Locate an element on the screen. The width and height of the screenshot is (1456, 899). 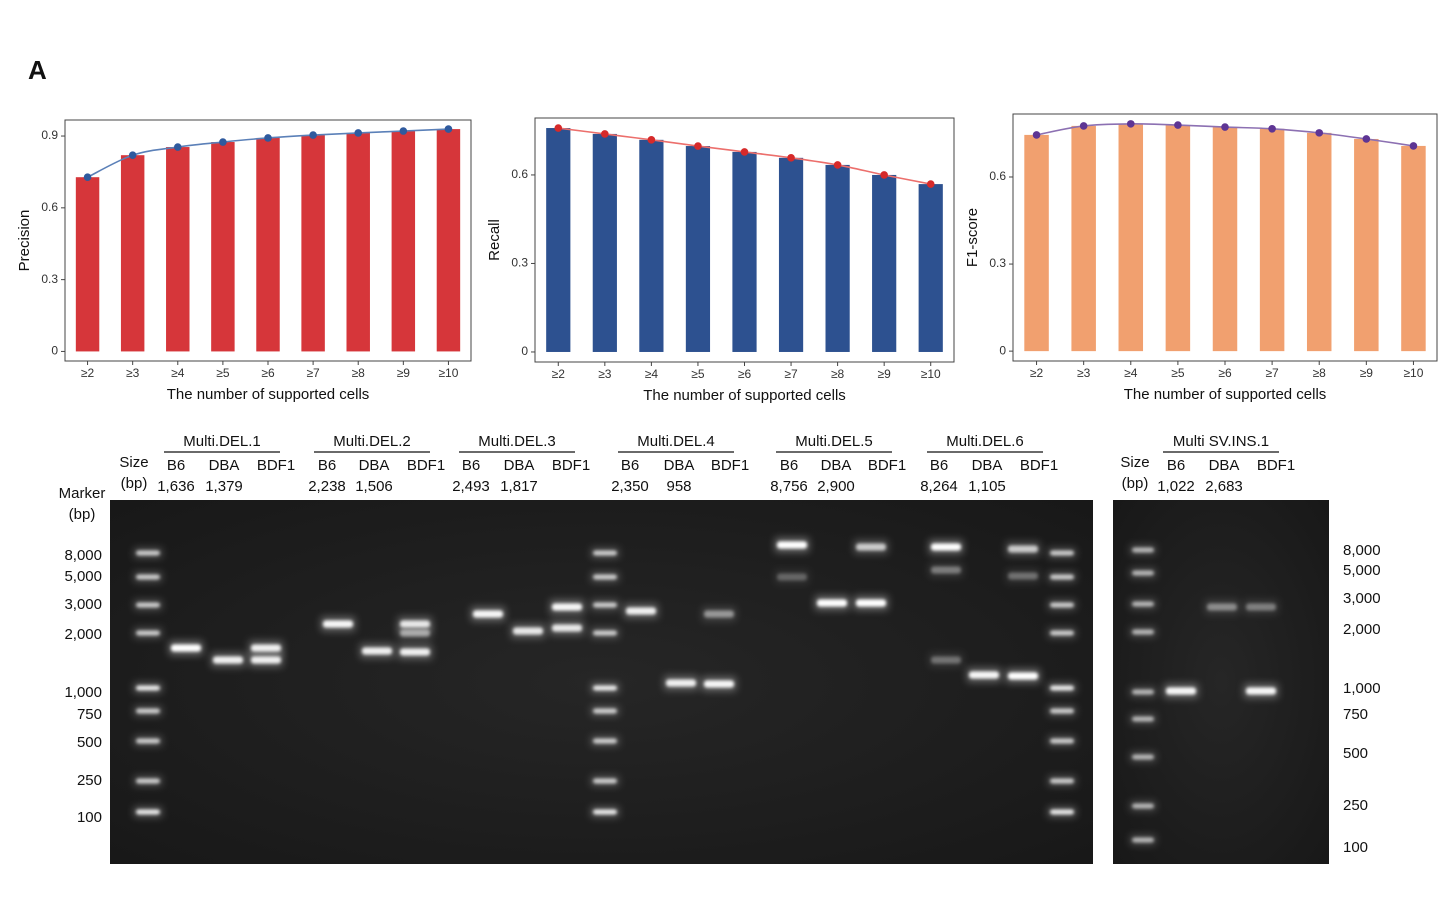
y-axis-label: F1-score is located at coordinates (972, 237).